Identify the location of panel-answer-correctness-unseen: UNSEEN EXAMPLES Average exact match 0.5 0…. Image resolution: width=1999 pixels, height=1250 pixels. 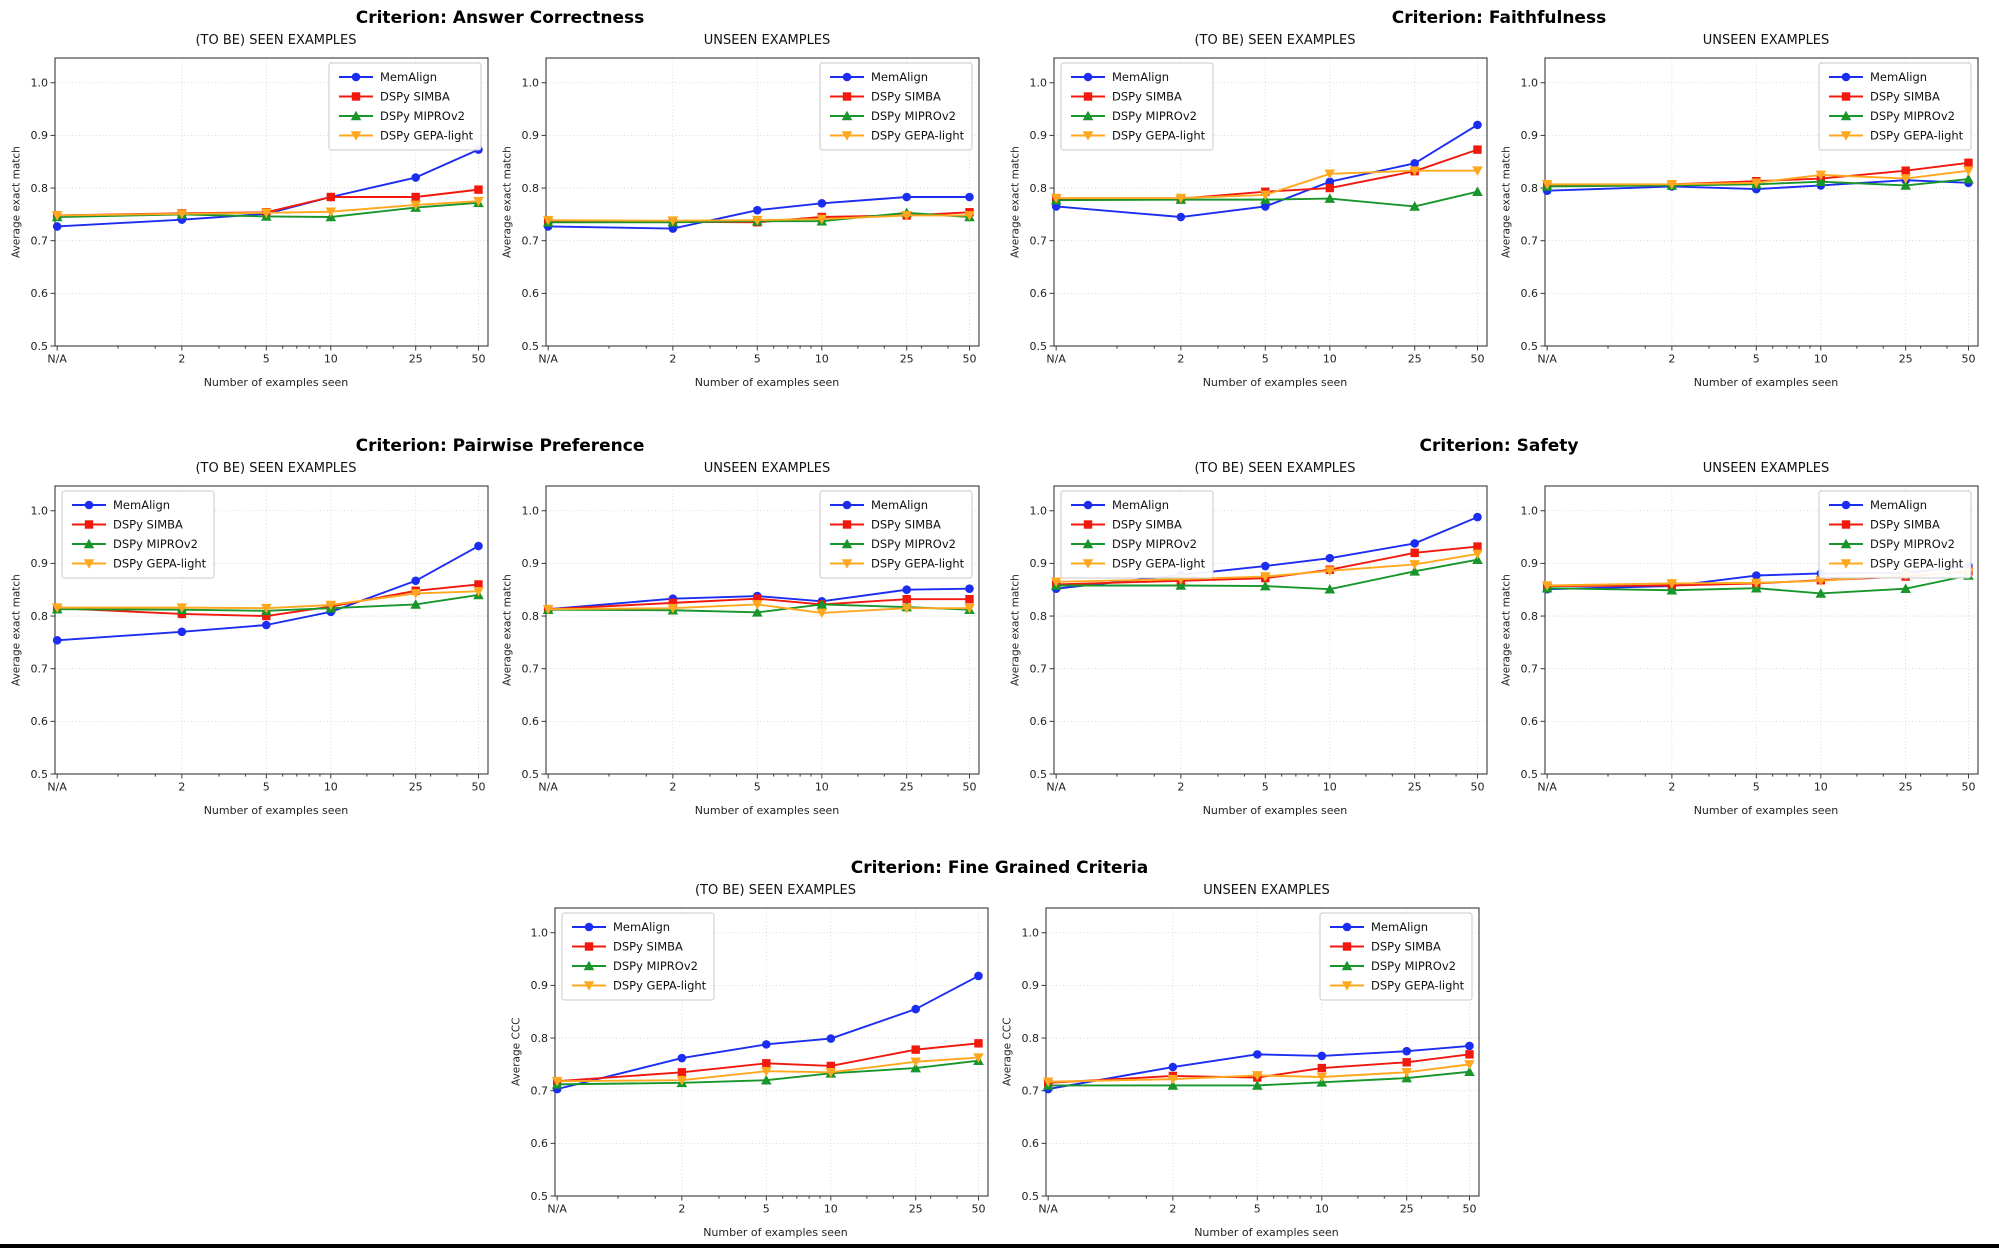
(745, 216).